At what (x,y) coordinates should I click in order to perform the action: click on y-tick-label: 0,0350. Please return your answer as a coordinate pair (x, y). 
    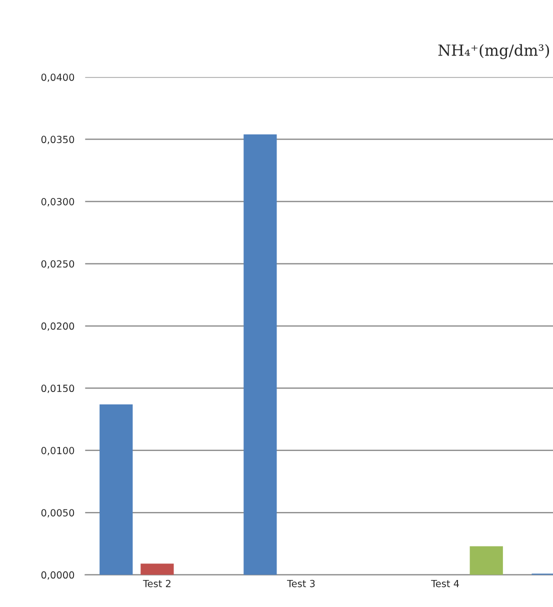
    Looking at the image, I should click on (57, 140).